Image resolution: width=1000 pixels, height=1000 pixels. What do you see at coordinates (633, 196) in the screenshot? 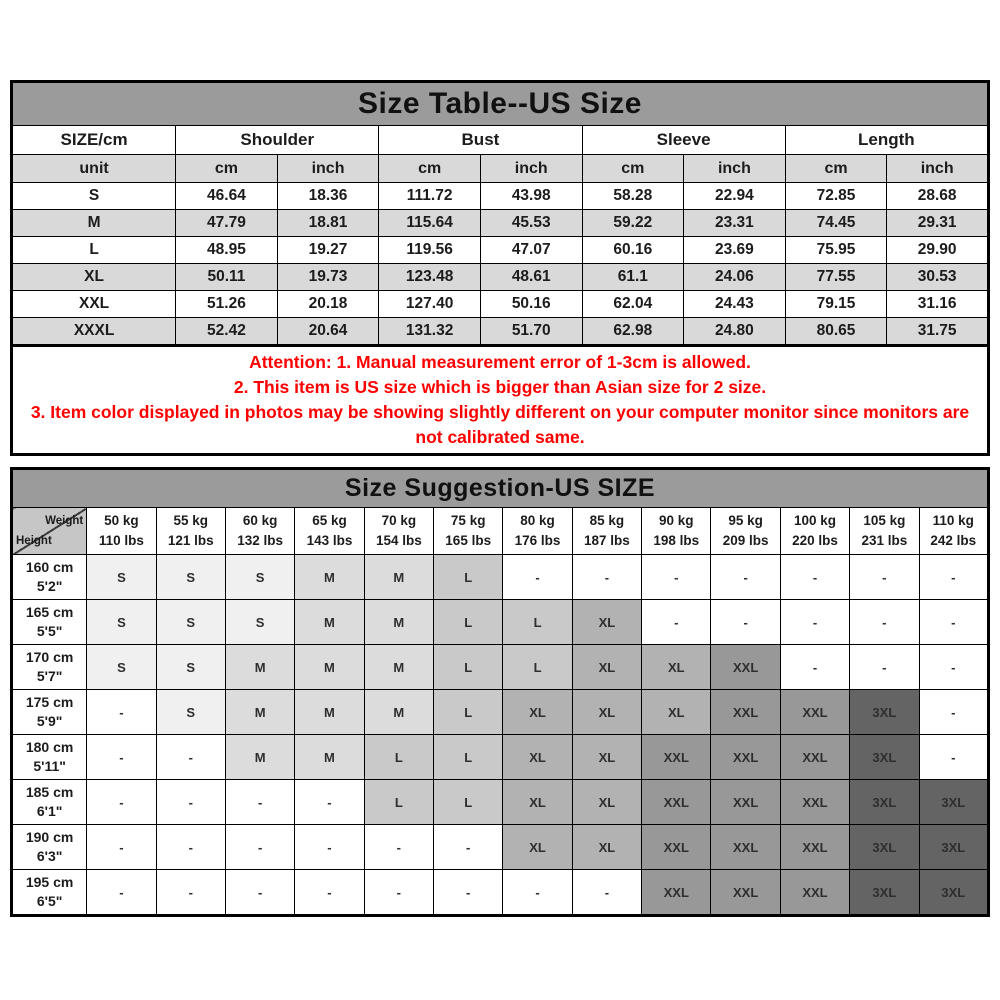
I see `measurement-cell: 58.28` at bounding box center [633, 196].